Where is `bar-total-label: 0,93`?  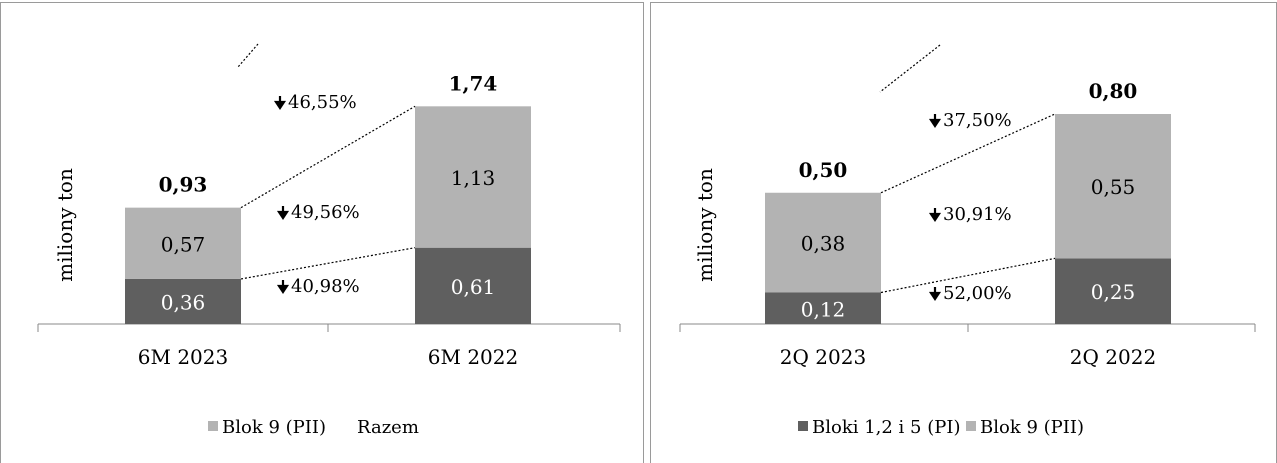 bar-total-label: 0,93 is located at coordinates (183, 185).